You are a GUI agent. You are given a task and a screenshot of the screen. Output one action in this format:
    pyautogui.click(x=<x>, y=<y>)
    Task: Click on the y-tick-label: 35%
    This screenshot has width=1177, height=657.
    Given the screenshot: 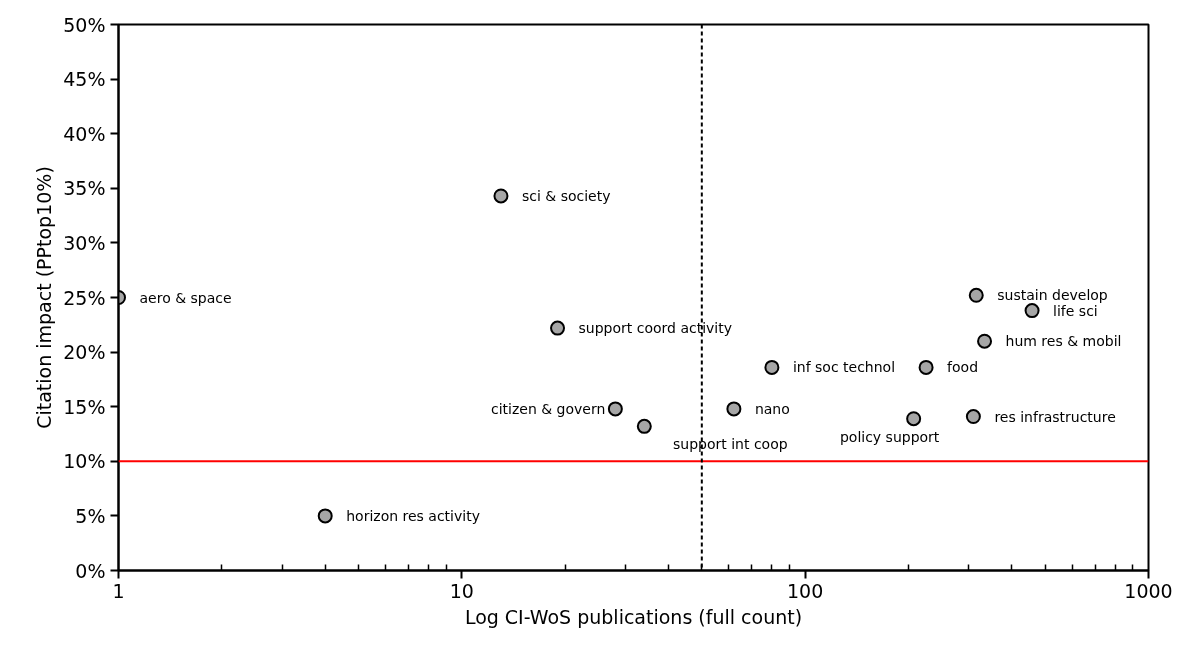 What is the action you would take?
    pyautogui.click(x=84, y=188)
    